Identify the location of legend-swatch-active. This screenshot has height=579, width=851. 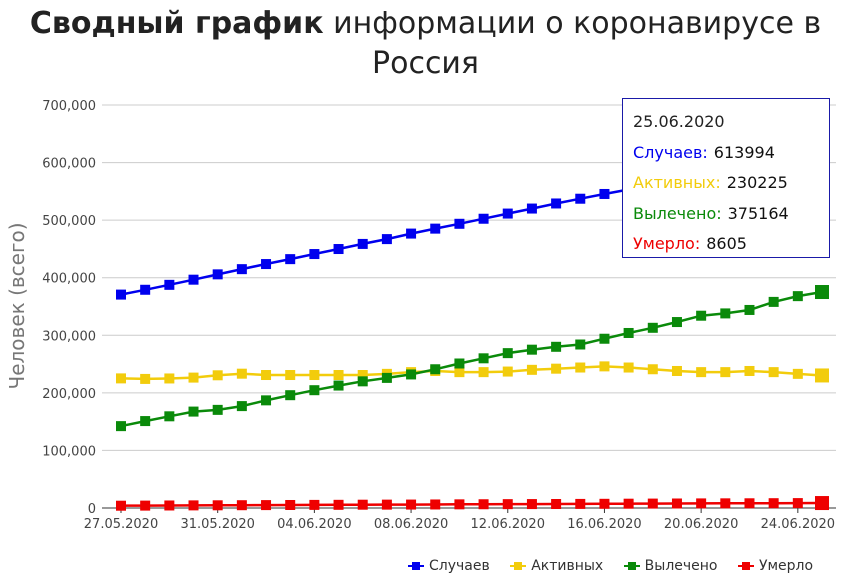
(518, 566).